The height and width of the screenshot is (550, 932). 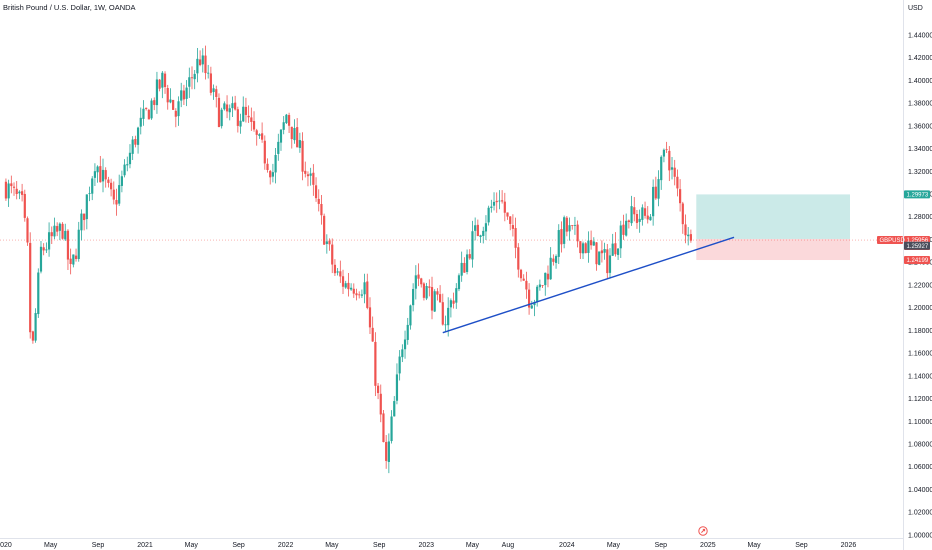 I want to click on price-tick-label: 1.22000, so click(x=920, y=285).